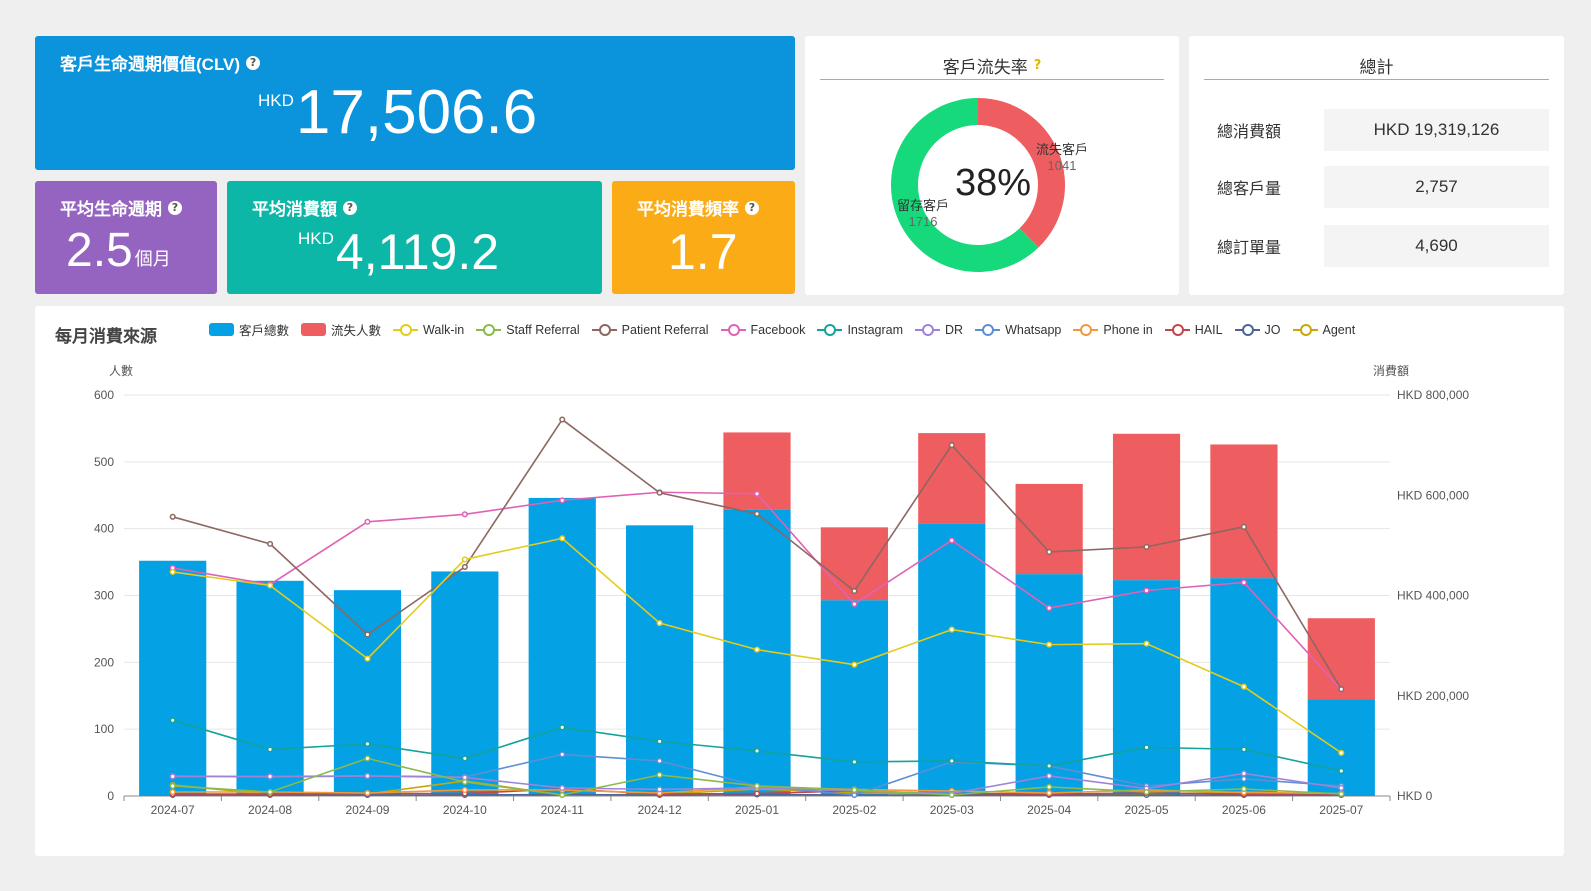 The width and height of the screenshot is (1591, 891). What do you see at coordinates (762, 330) in the screenshot?
I see `legend-item: Facebook` at bounding box center [762, 330].